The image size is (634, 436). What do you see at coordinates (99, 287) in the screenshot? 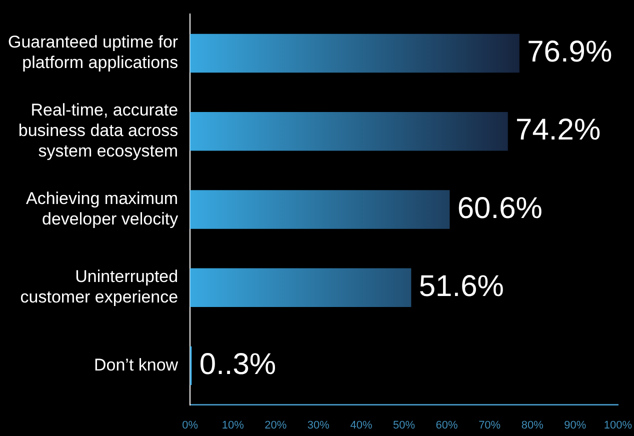
I see `y-tick-label: Uninterrupted customer experience` at bounding box center [99, 287].